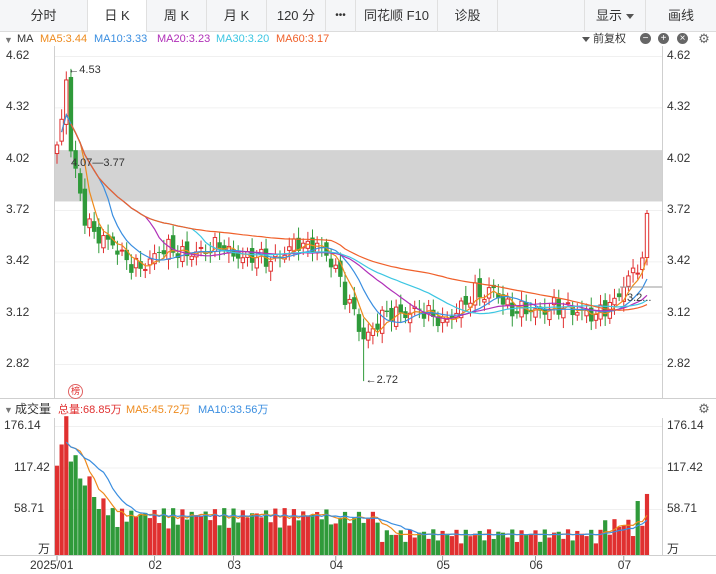  Describe the element at coordinates (296, 16) in the screenshot. I see `tab-120-minute: 120 分` at that location.